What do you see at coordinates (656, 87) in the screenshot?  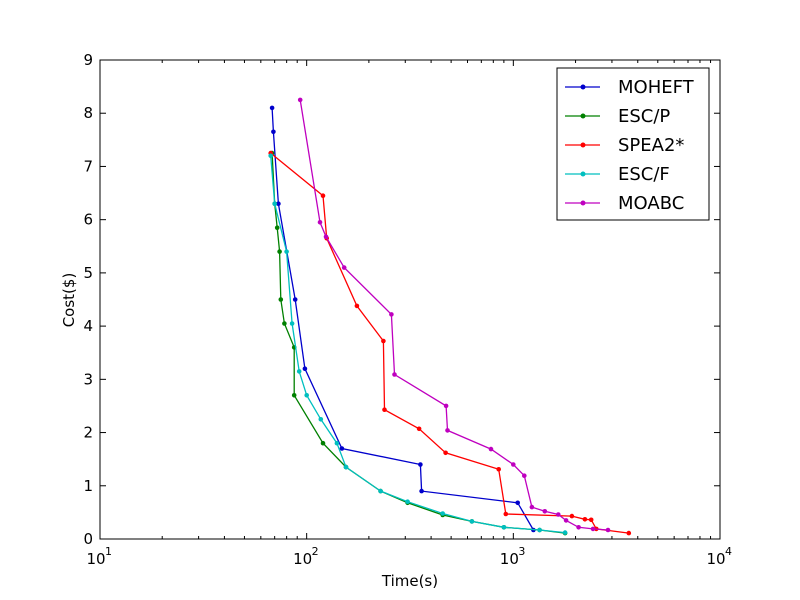 I see `legend-label: MOHEFT` at bounding box center [656, 87].